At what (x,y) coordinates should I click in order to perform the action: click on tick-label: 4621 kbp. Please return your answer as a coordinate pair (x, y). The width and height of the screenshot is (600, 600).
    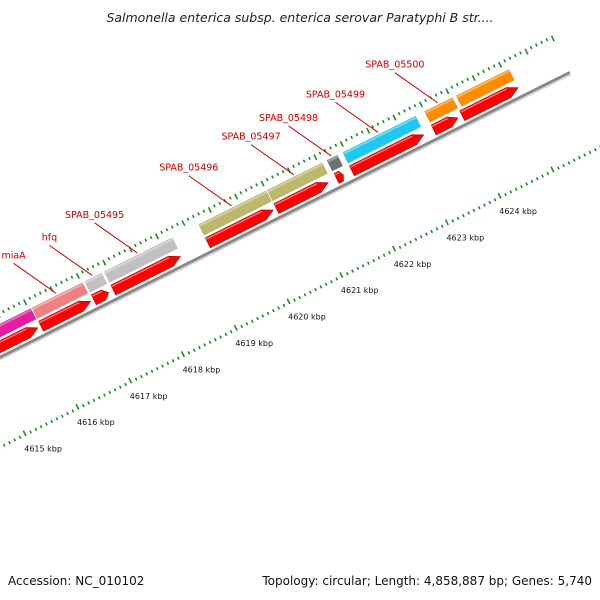
    Looking at the image, I should click on (360, 290).